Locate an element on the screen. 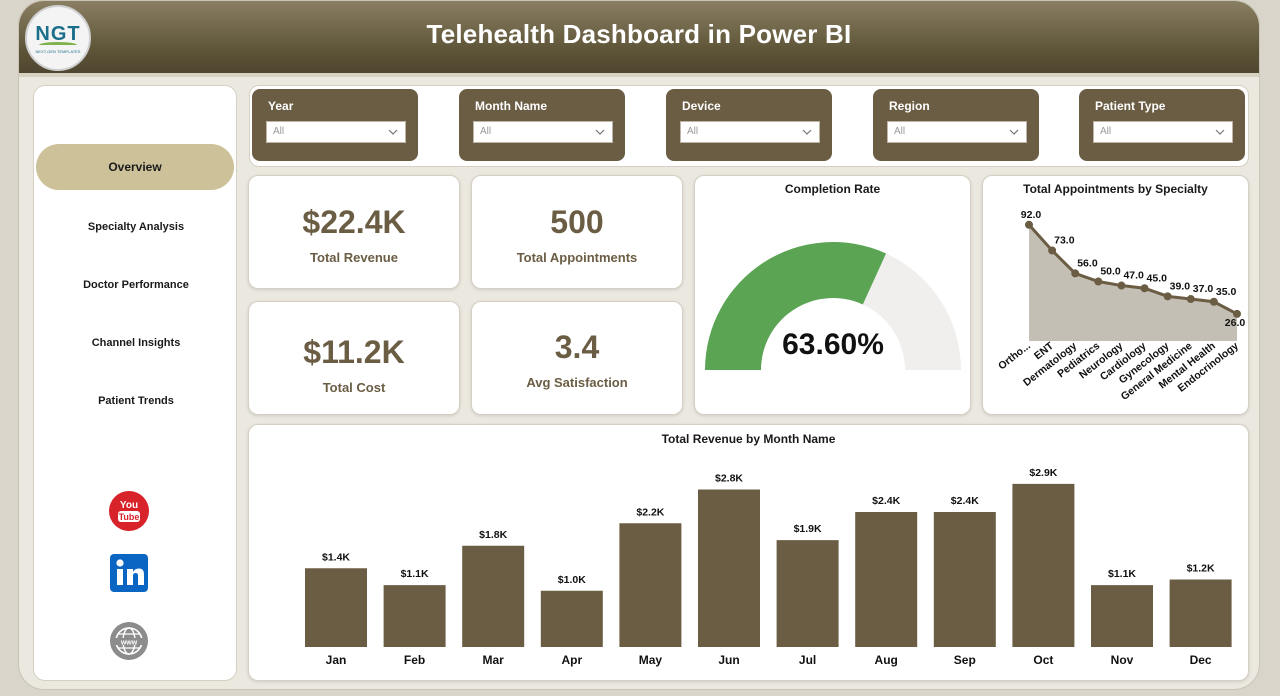 This screenshot has width=1280, height=696. data-label: $1.2K is located at coordinates (1201, 569).